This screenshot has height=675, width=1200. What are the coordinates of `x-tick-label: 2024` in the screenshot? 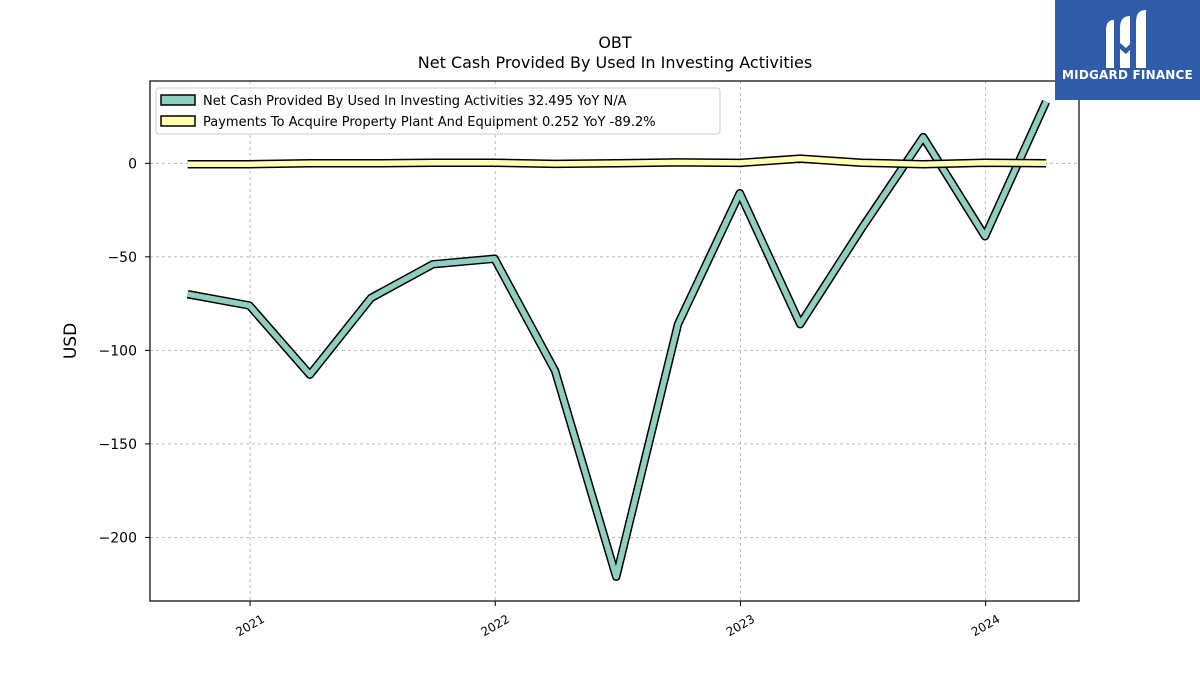 It's located at (985, 625).